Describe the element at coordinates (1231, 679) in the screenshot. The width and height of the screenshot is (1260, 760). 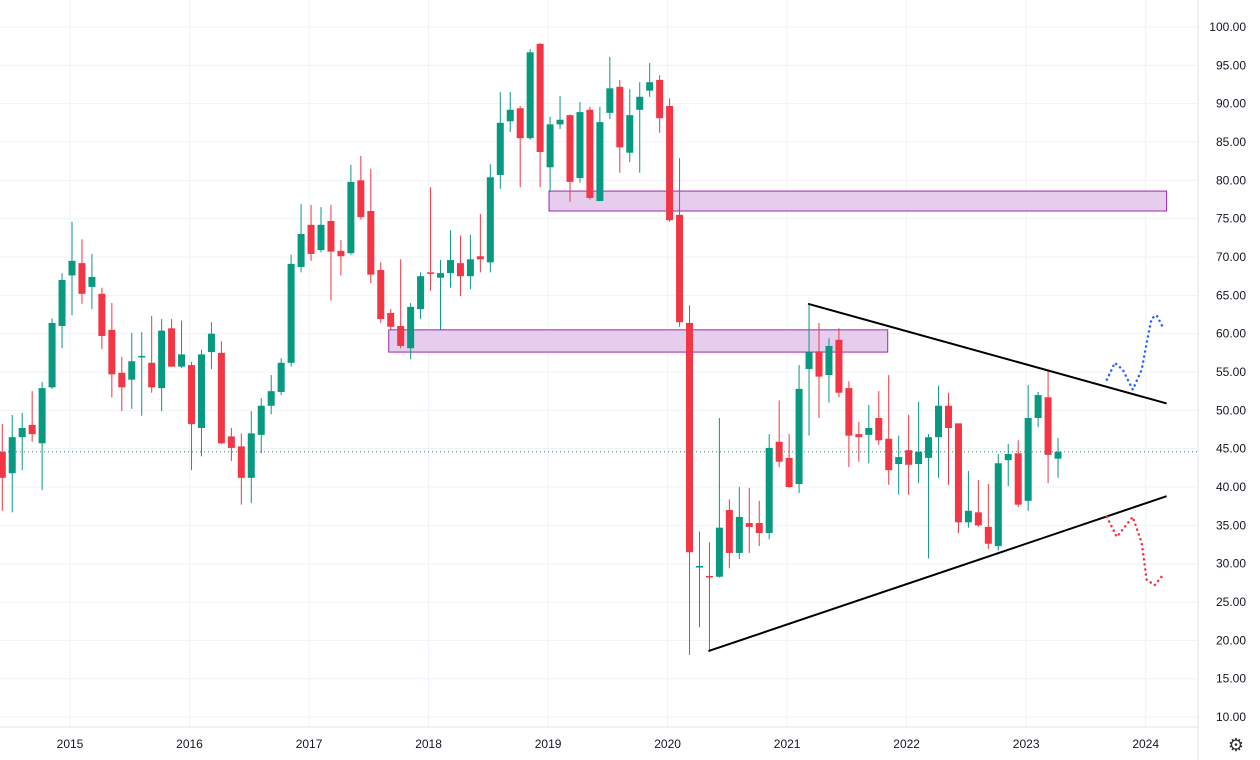
I see `y-tick-label: 15.00` at that location.